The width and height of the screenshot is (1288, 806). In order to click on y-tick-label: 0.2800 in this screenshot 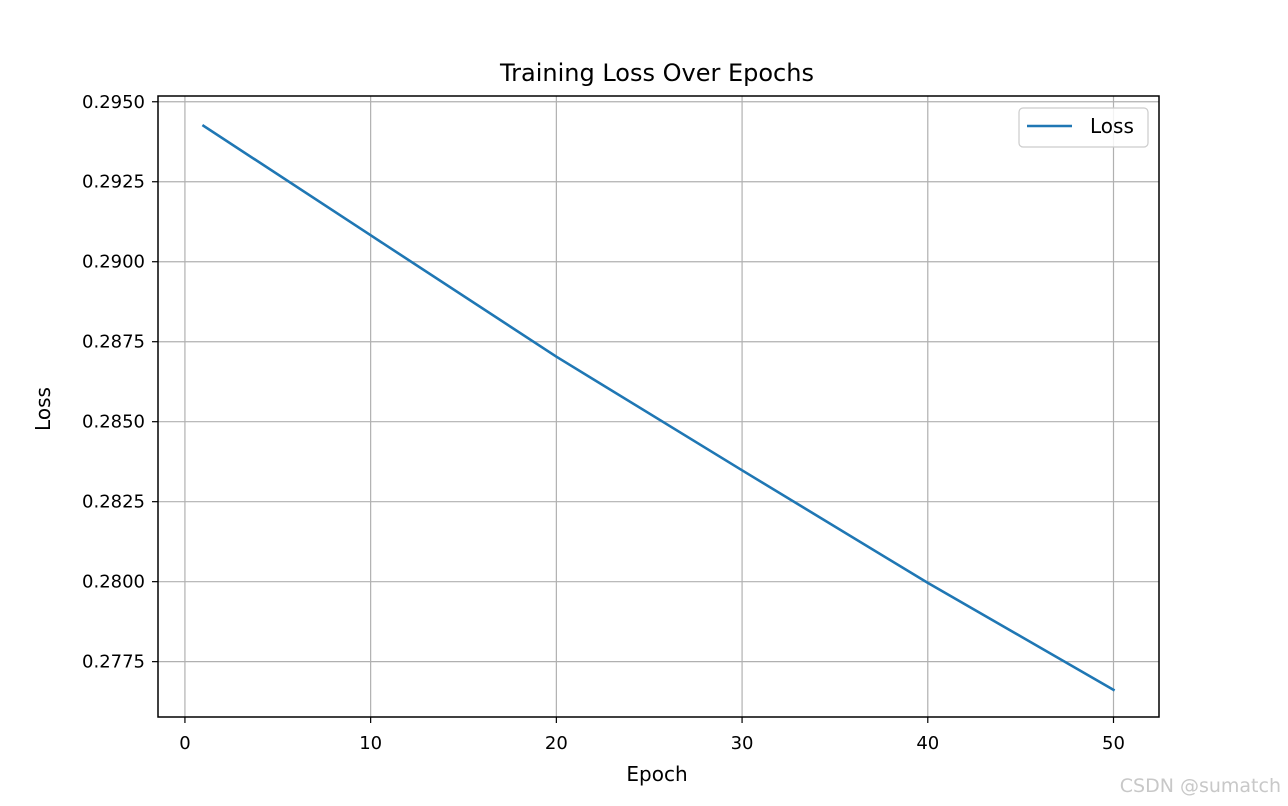, I will do `click(113, 582)`.